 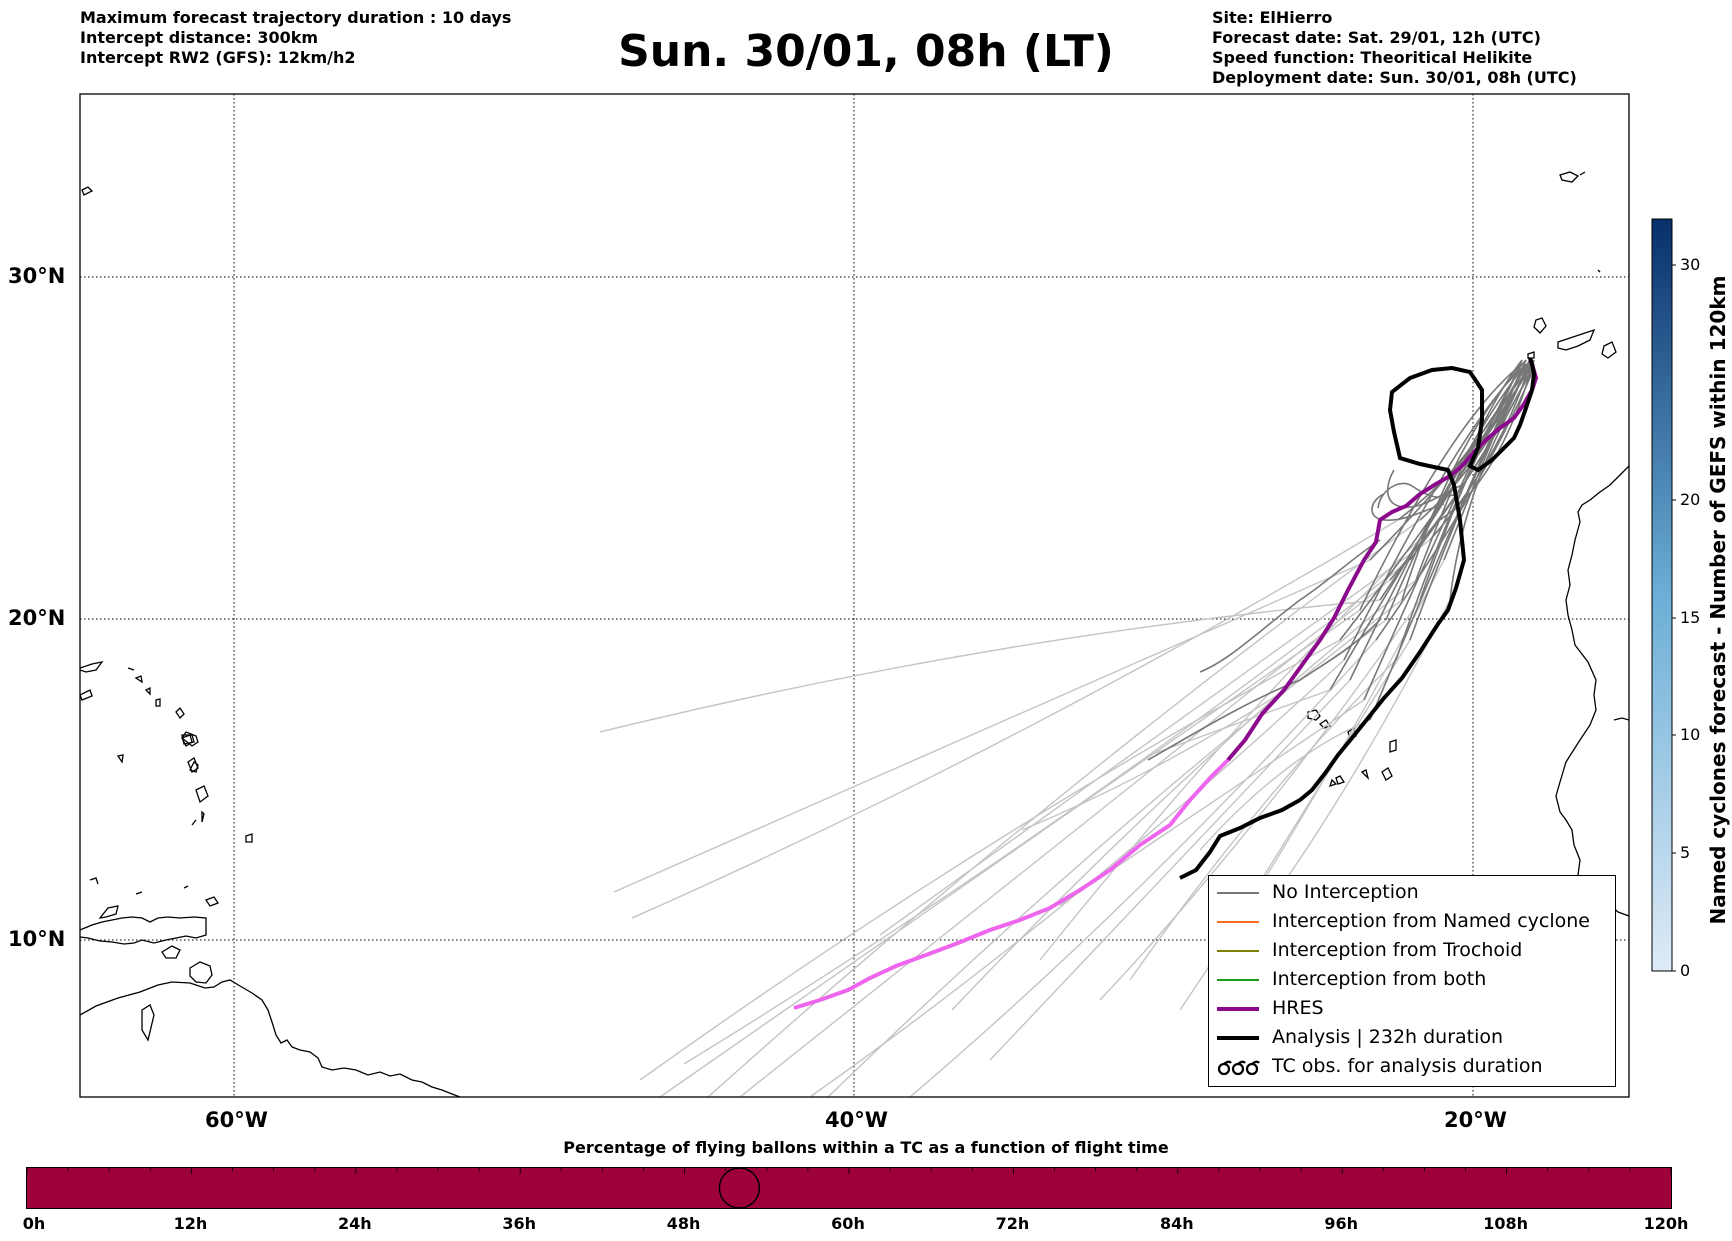 What do you see at coordinates (1685, 970) in the screenshot?
I see `colorbar-tick-0: 0` at bounding box center [1685, 970].